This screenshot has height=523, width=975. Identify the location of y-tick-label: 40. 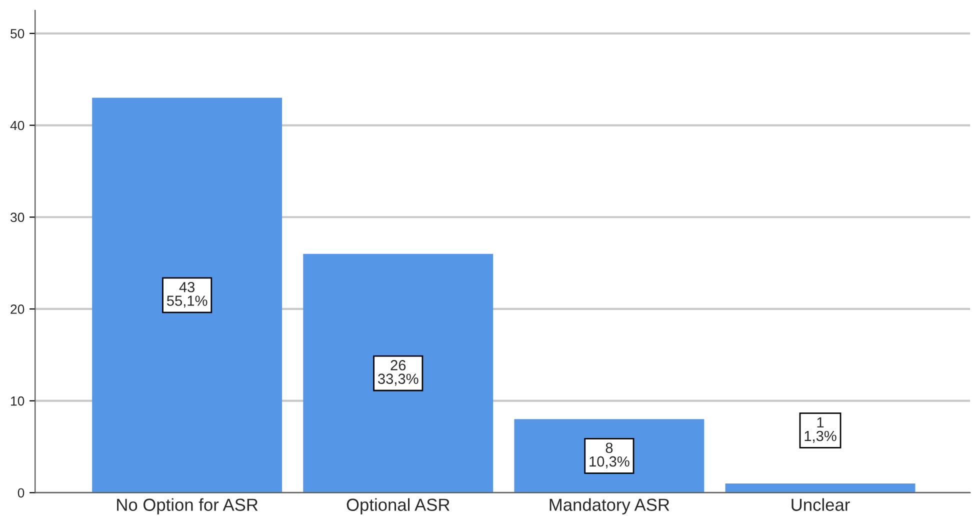
(17, 125).